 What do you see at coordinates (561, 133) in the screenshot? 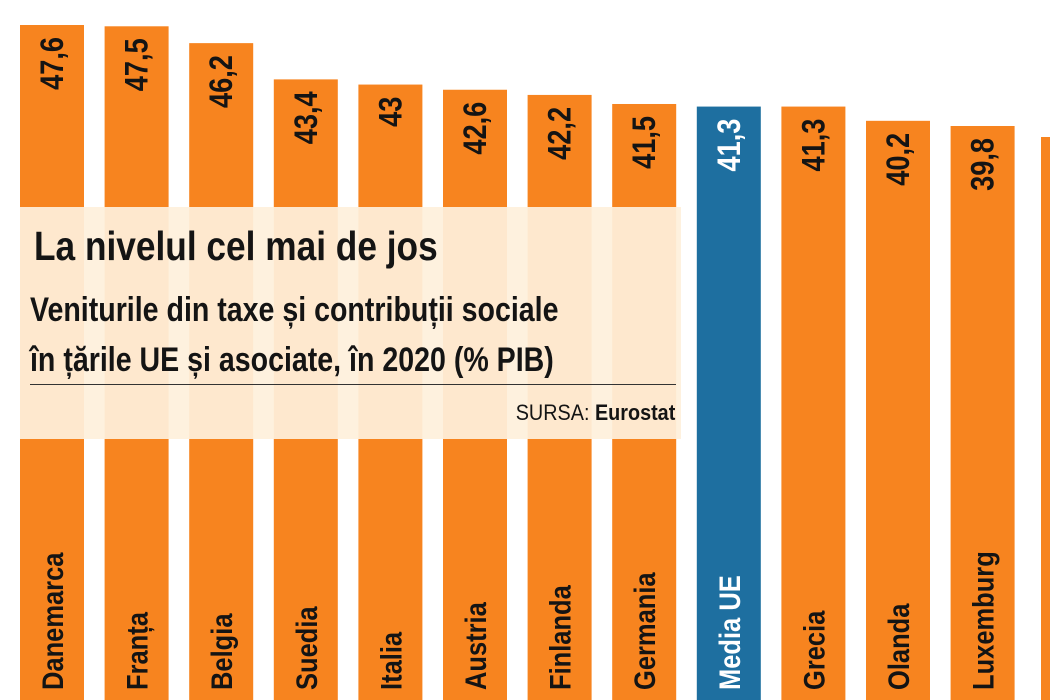
I see `bar-value-label-7: 42,2` at bounding box center [561, 133].